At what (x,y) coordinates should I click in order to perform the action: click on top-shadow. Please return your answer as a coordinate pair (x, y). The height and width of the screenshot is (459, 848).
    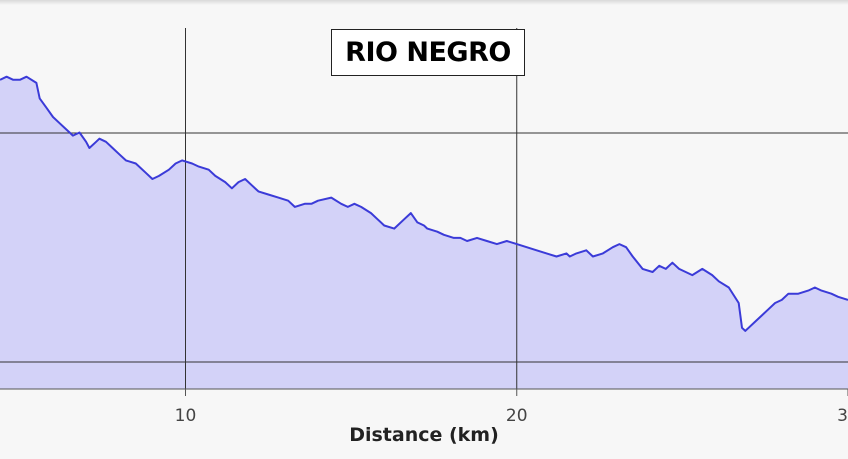
    Looking at the image, I should click on (424, 2).